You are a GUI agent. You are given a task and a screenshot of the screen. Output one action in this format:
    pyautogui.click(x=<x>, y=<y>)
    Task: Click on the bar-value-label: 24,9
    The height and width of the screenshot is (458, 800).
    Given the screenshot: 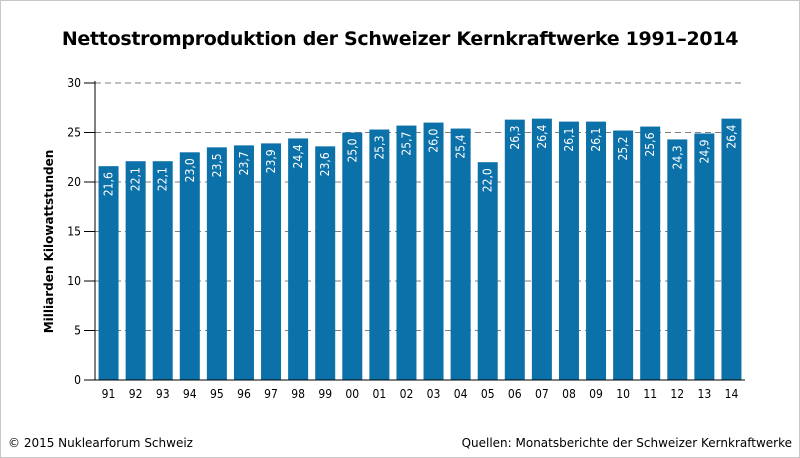 What is the action you would take?
    pyautogui.click(x=704, y=151)
    